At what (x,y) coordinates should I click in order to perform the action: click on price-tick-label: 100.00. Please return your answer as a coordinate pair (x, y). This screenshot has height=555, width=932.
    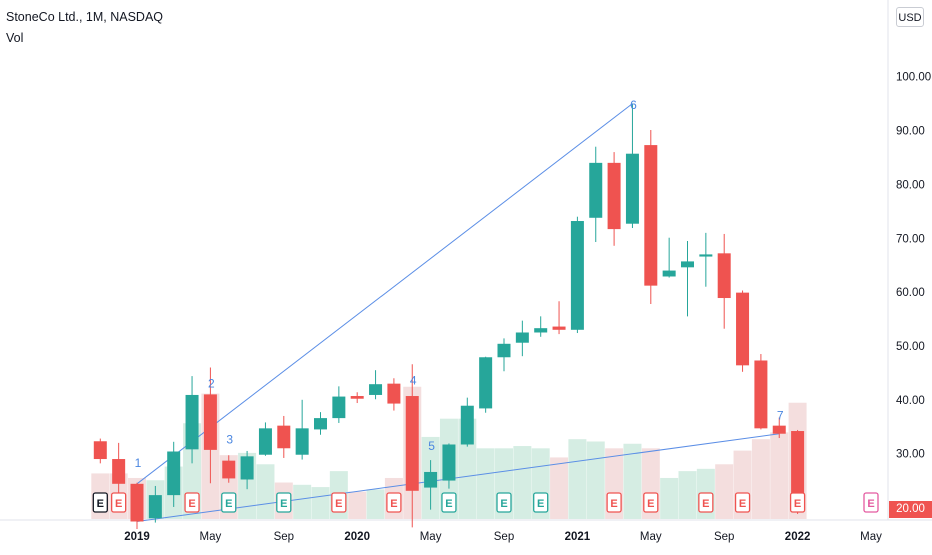
    Looking at the image, I should click on (913, 78).